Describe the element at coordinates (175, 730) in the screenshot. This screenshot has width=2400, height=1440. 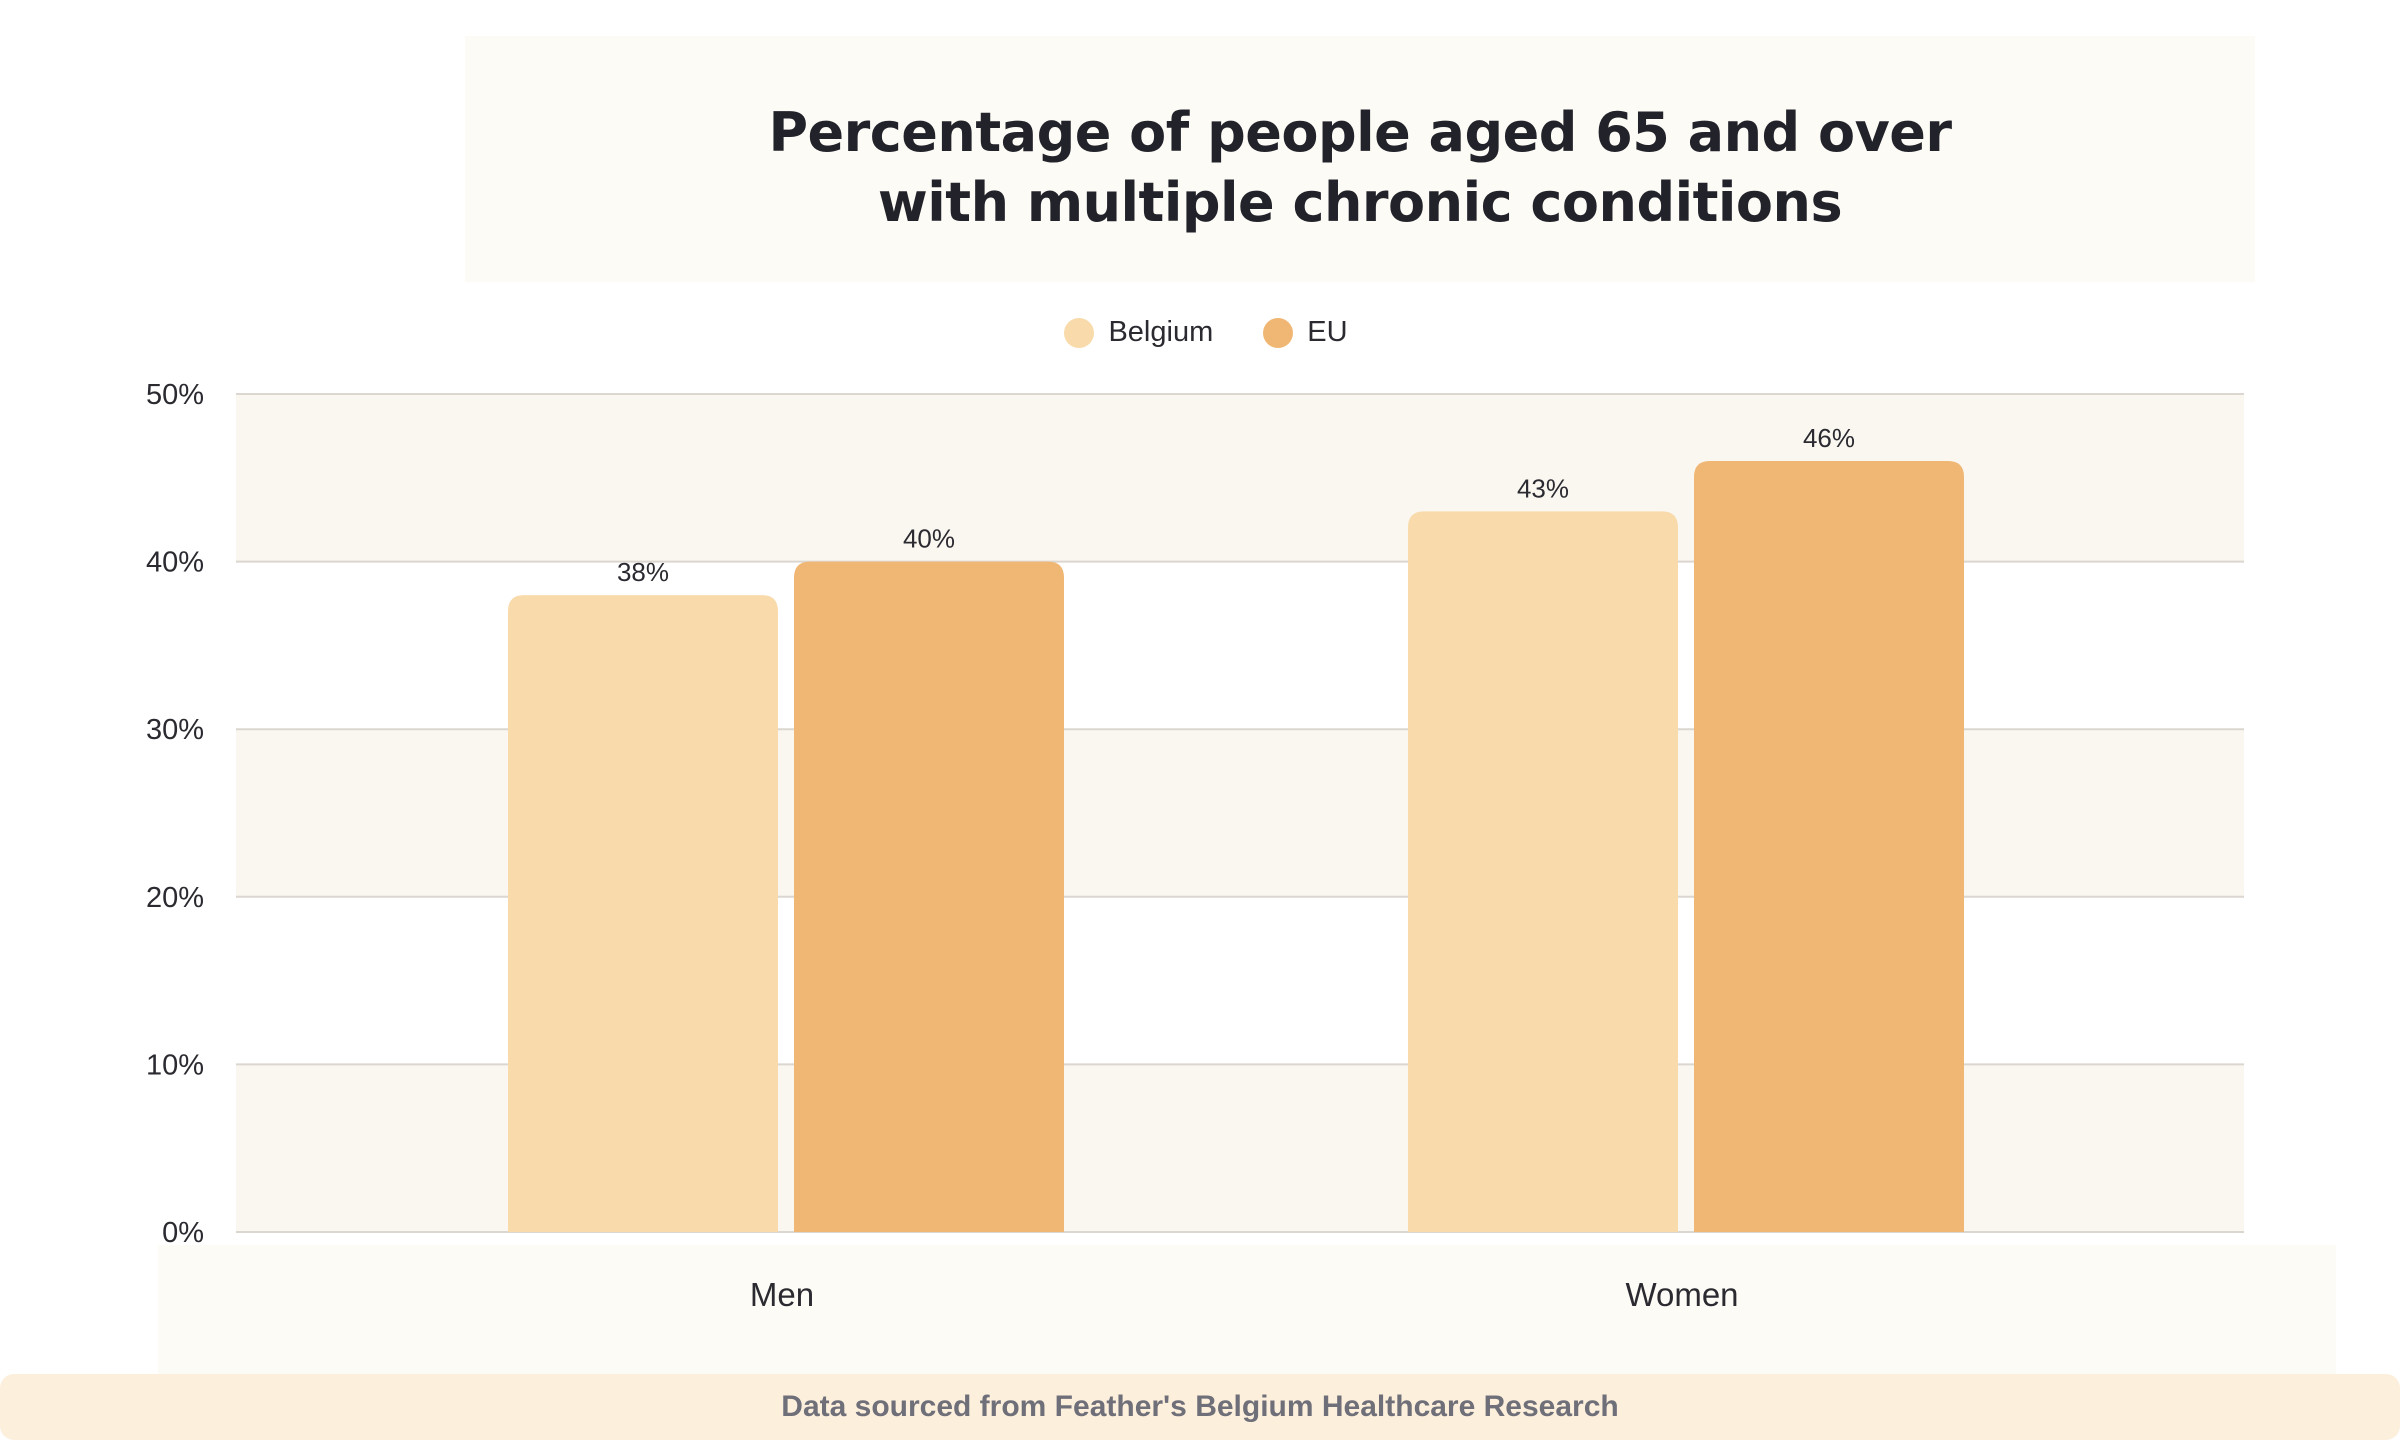
I see `y-tick-label: 30%` at that location.